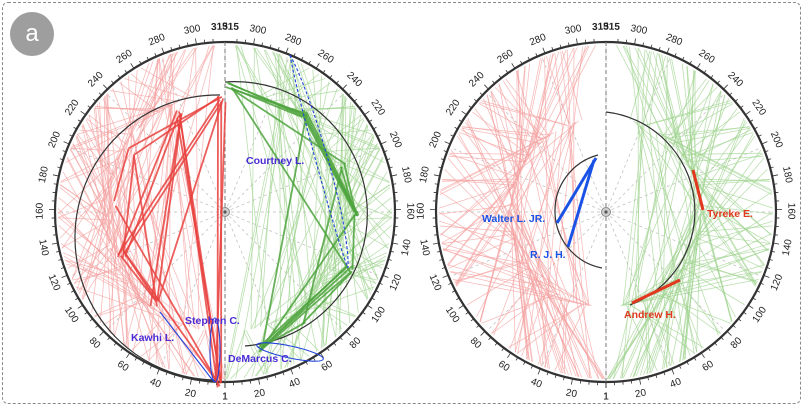 The width and height of the screenshot is (805, 408). Describe the element at coordinates (152, 338) in the screenshot. I see `label-kawhi-l: Kawhi L.` at that location.